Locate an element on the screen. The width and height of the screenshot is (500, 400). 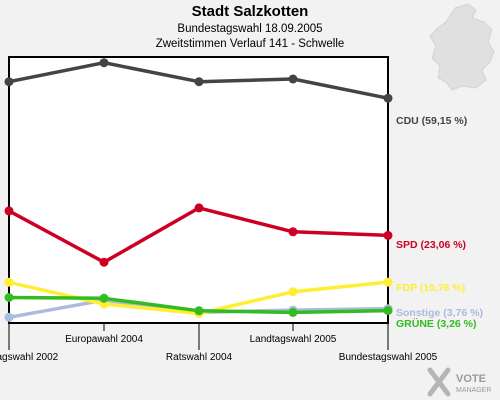
logo-main-text: VOTE is located at coordinates (471, 379).